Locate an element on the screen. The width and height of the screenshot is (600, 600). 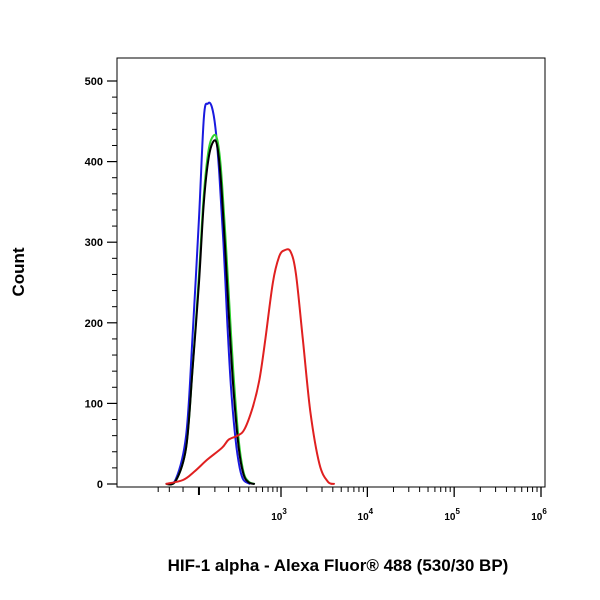
x-tick-exponent: 5 is located at coordinates (458, 511).